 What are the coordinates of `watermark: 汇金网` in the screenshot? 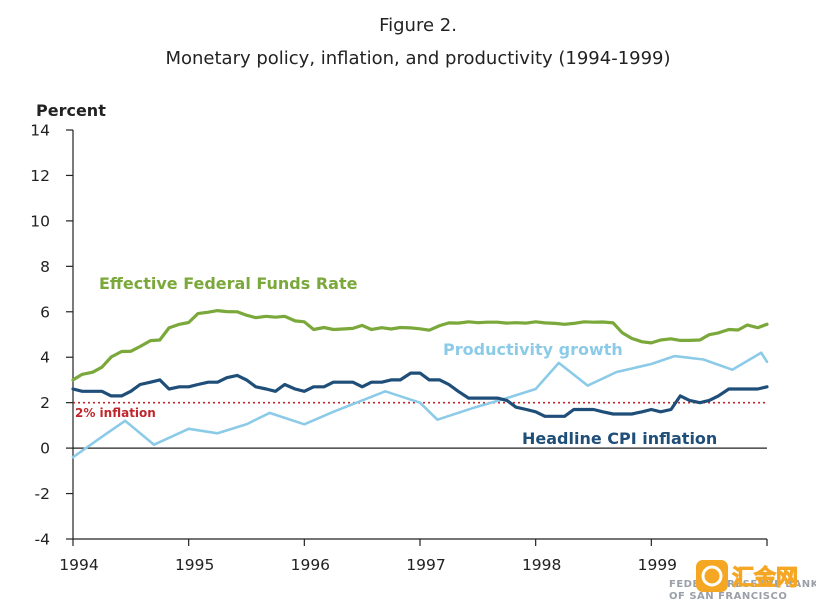 It's located at (747, 576).